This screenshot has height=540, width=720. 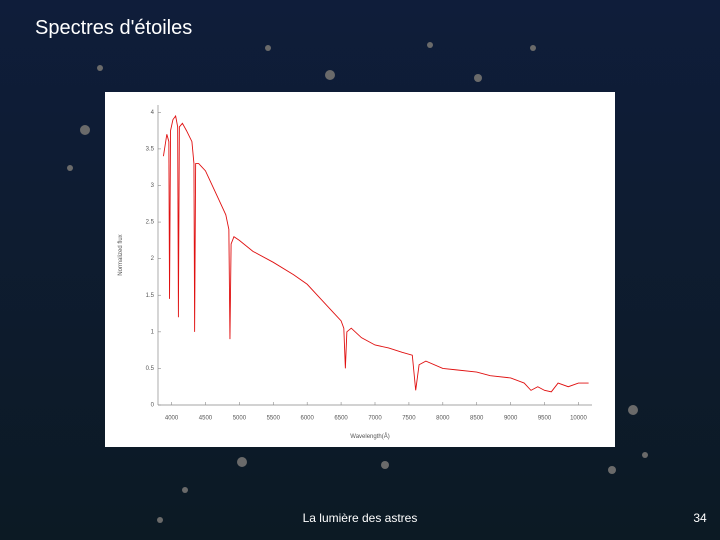 I want to click on y-tick-label: 3.5, so click(x=150, y=149).